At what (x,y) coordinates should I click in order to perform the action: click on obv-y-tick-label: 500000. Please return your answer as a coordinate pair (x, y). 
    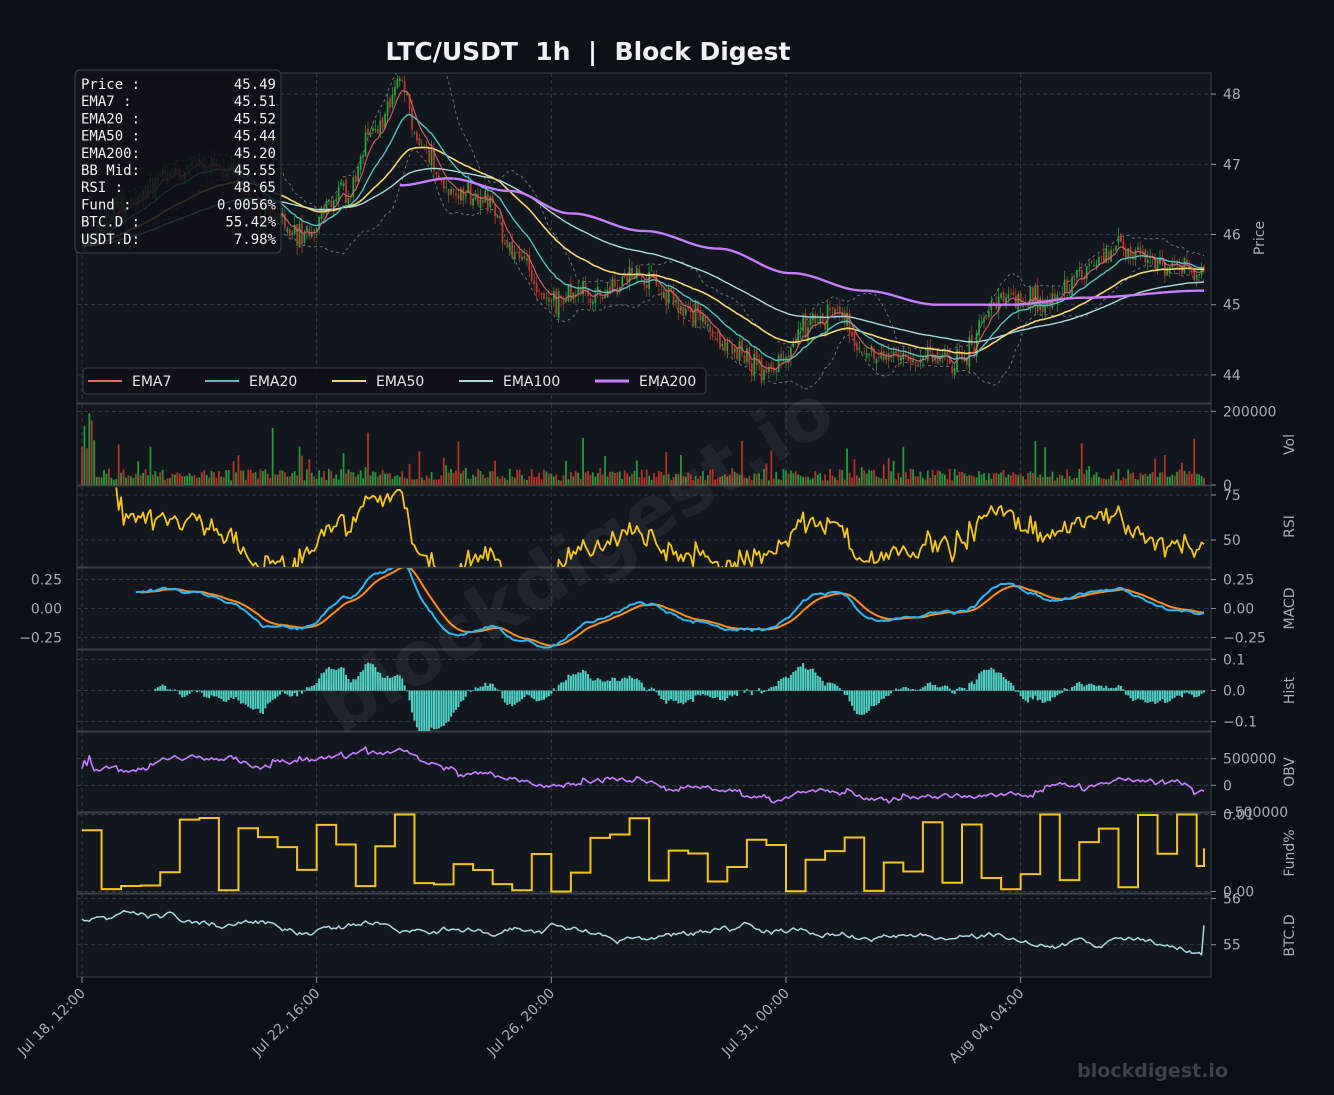
    Looking at the image, I should click on (1249, 760).